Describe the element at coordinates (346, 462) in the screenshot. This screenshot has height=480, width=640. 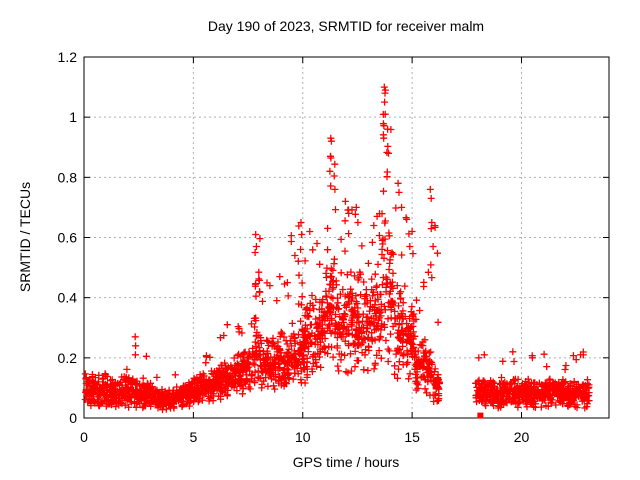
I see `x-axis-label: GPS time / hours` at that location.